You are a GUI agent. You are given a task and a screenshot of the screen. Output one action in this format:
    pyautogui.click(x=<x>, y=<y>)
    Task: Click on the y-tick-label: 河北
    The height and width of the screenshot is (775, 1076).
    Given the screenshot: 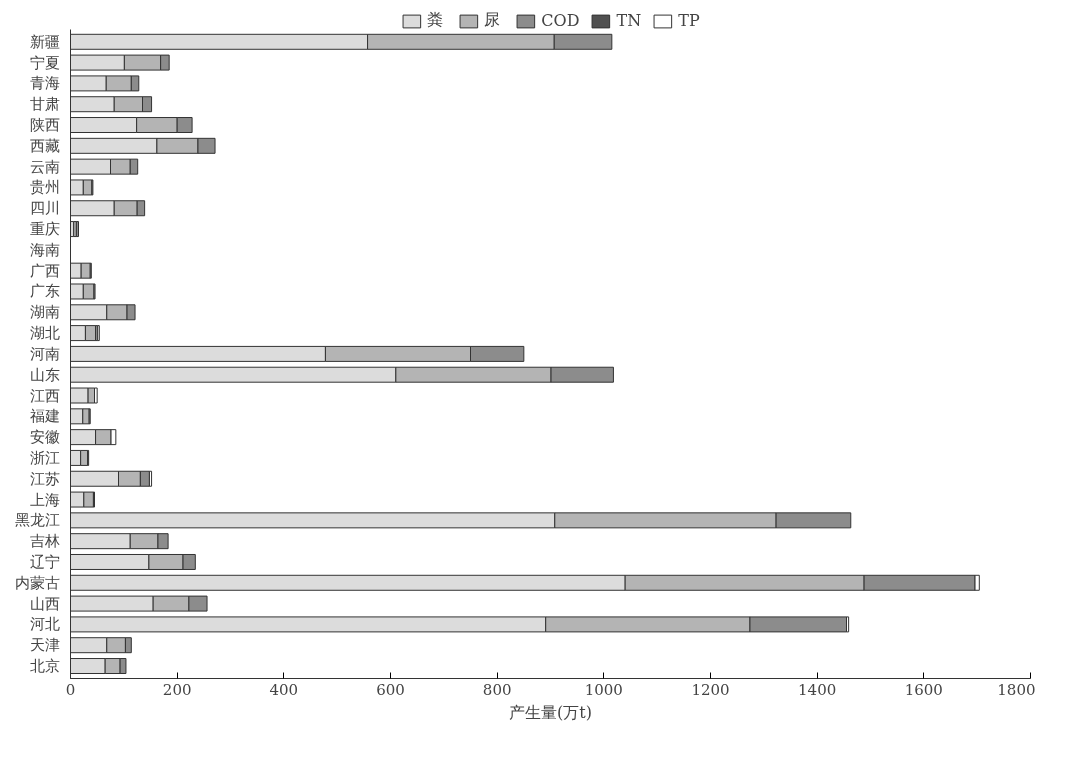 What is the action you would take?
    pyautogui.click(x=44, y=624)
    